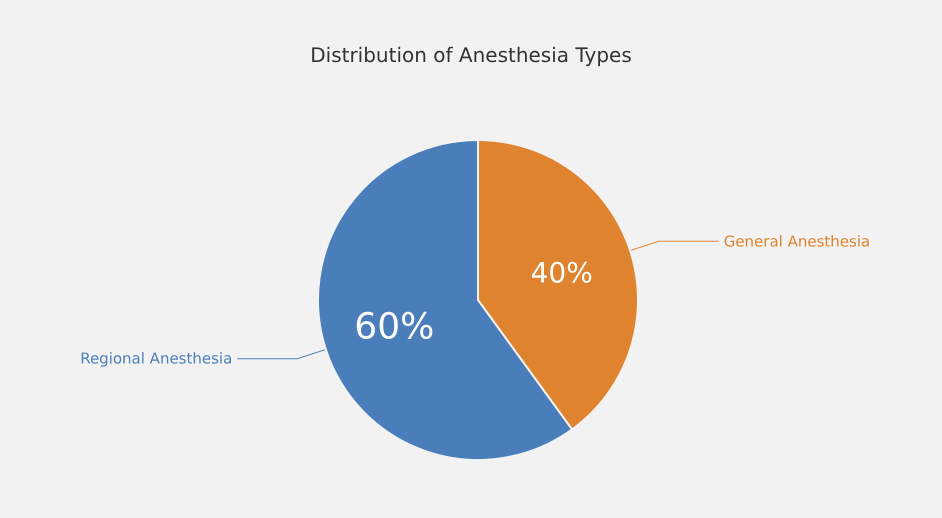 The width and height of the screenshot is (942, 518). What do you see at coordinates (471, 55) in the screenshot?
I see `chart-title: Distribution of Anesthesia Types` at bounding box center [471, 55].